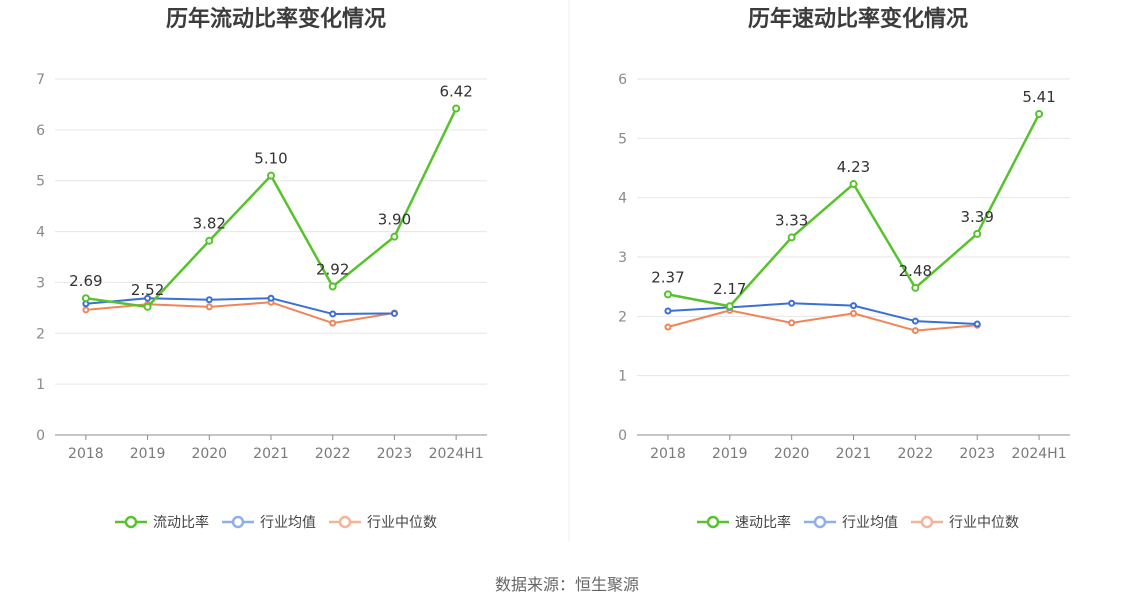  What do you see at coordinates (977, 217) in the screenshot?
I see `ratio-data-label: 3.39` at bounding box center [977, 217].